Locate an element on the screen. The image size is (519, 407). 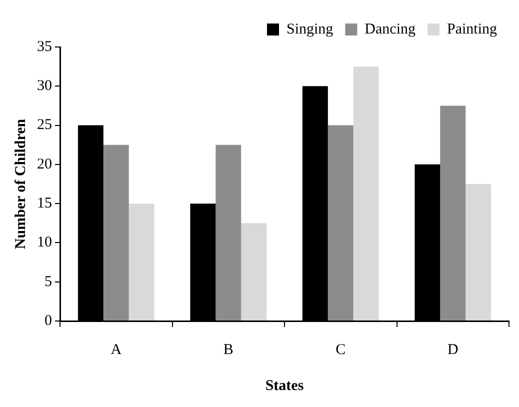
x-tick-label: A is located at coordinates (116, 350).